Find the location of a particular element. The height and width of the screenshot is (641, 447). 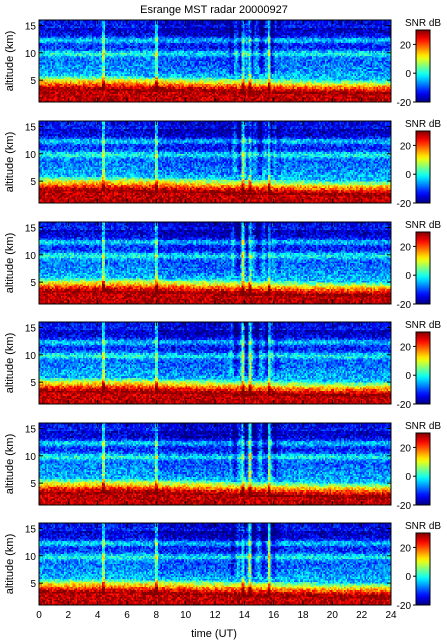

x-tick-label: 18 is located at coordinates (303, 615).